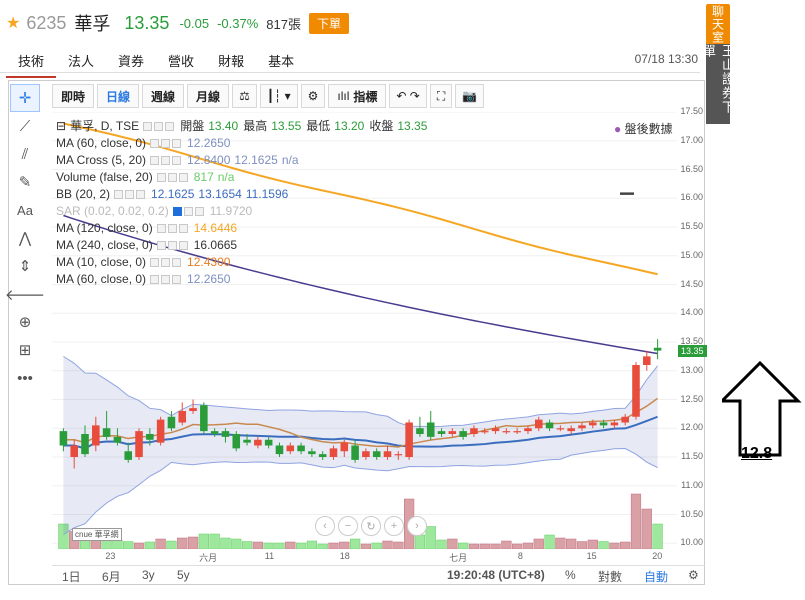 This screenshot has height=600, width=805. I want to click on legend-row-name: SAR (0.02, 0.02, 0.2), so click(112, 211).